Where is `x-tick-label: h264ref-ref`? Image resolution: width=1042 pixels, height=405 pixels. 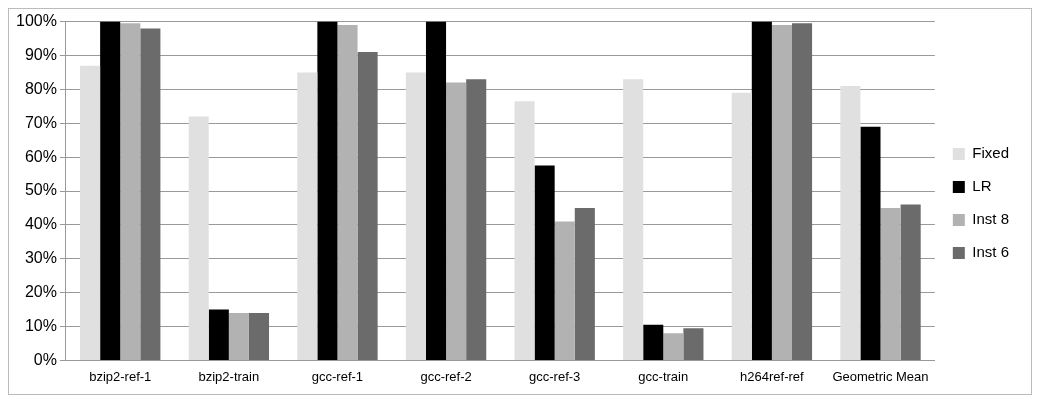 x-tick-label: h264ref-ref is located at coordinates (772, 376).